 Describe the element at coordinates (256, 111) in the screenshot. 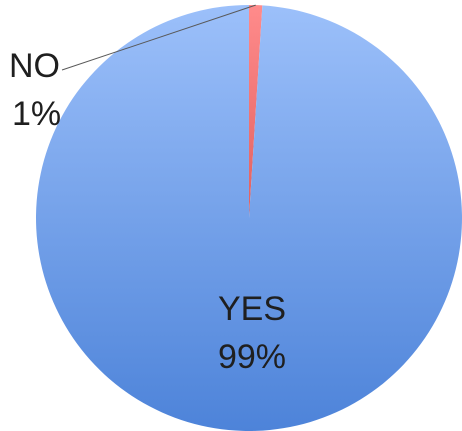

I see `pie-slice-no` at that location.